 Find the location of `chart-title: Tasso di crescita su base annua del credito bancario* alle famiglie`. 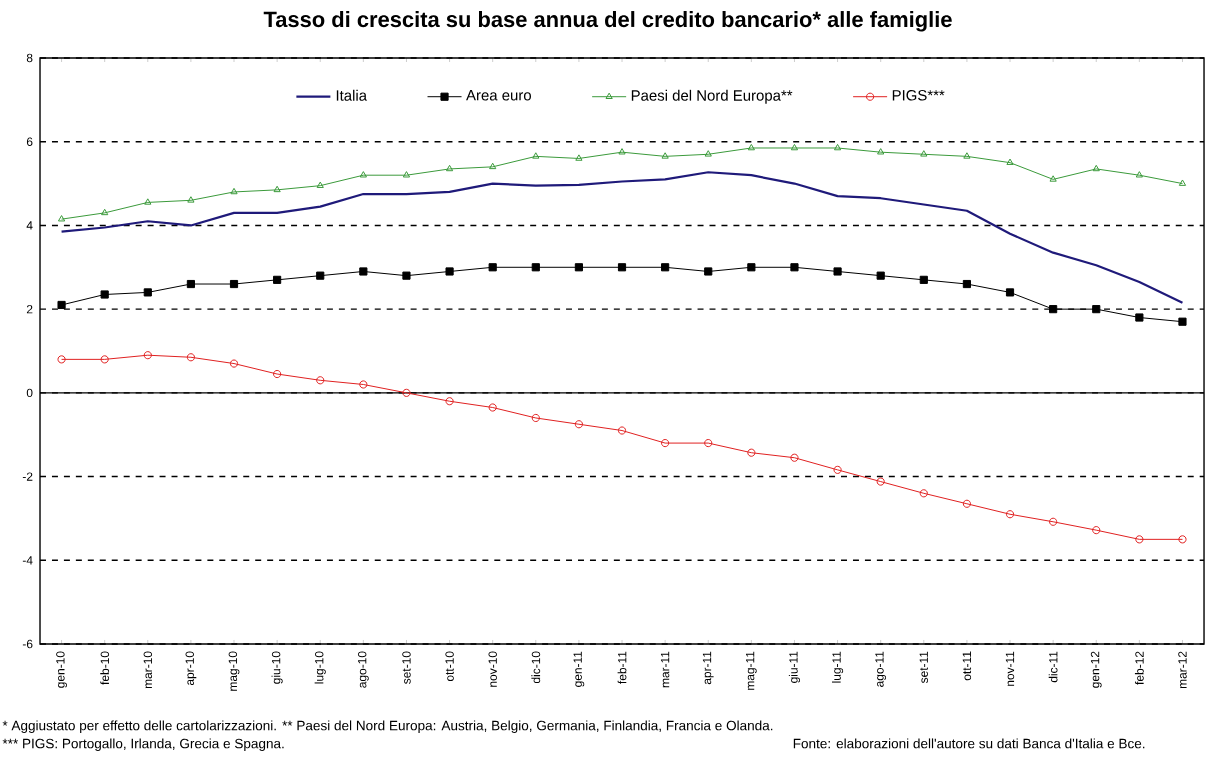

chart-title: Tasso di crescita su base annua del credito bancario* alle famiglie is located at coordinates (607, 21).